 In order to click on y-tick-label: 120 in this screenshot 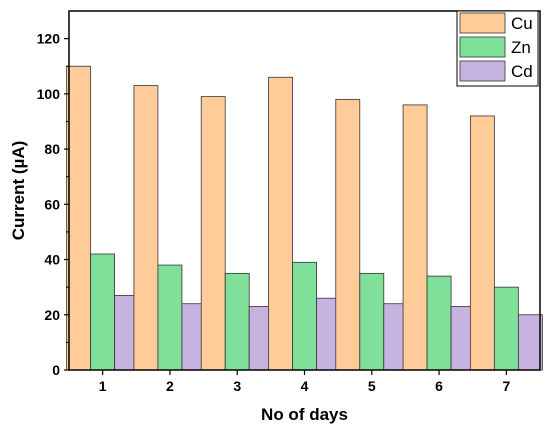, I will do `click(49, 39)`.